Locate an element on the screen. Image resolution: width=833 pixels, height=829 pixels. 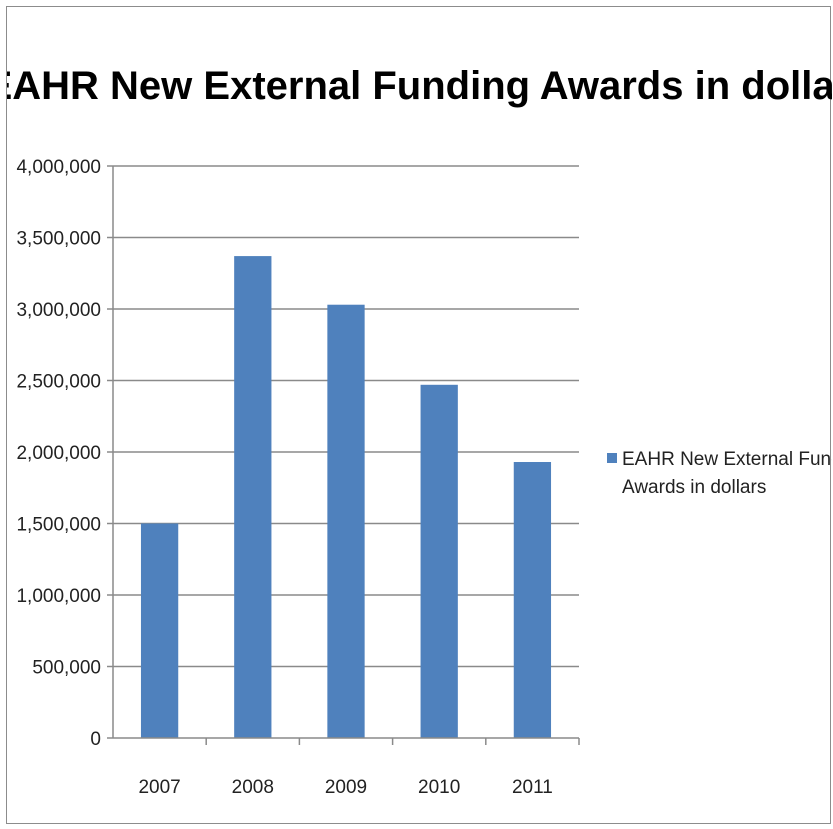
y-tick-label: 0 is located at coordinates (95, 739).